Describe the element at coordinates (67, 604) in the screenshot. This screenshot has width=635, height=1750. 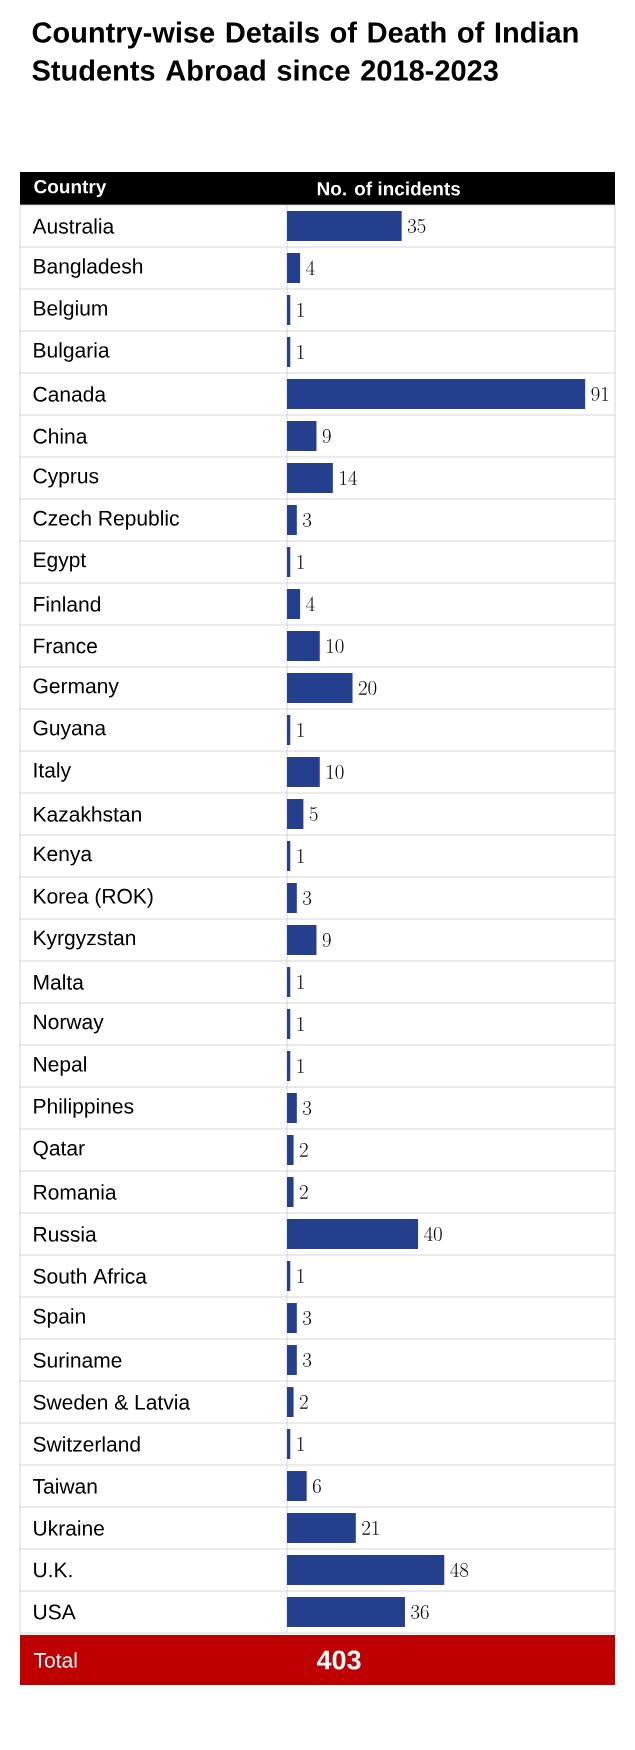
I see `y-tick-label: Finland` at that location.